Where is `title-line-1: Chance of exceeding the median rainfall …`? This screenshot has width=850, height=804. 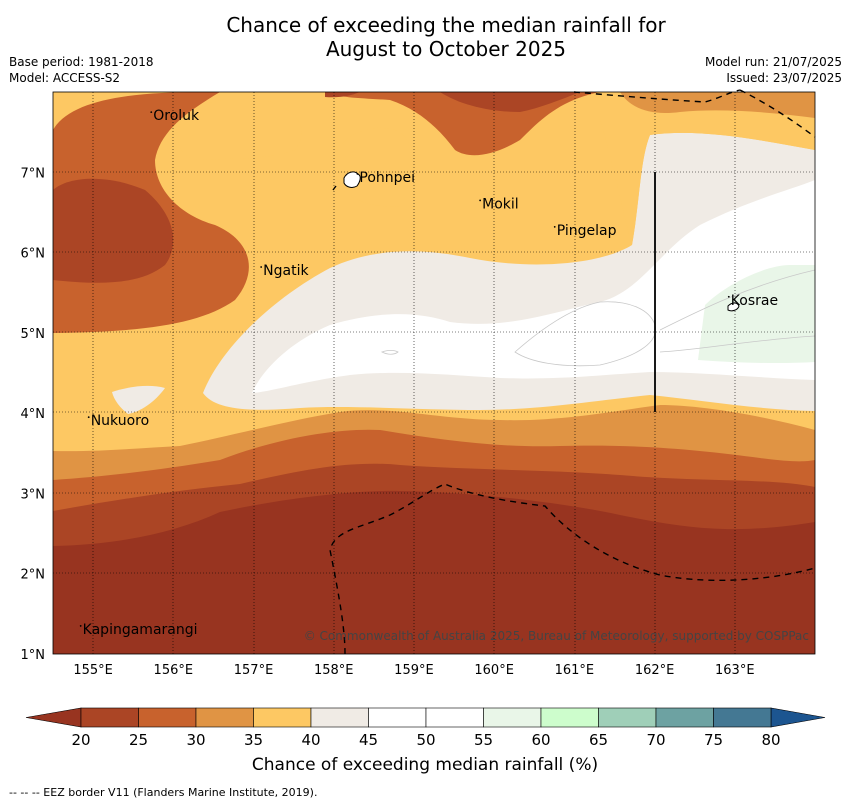 title-line-1: Chance of exceeding the median rainfall … is located at coordinates (446, 25).